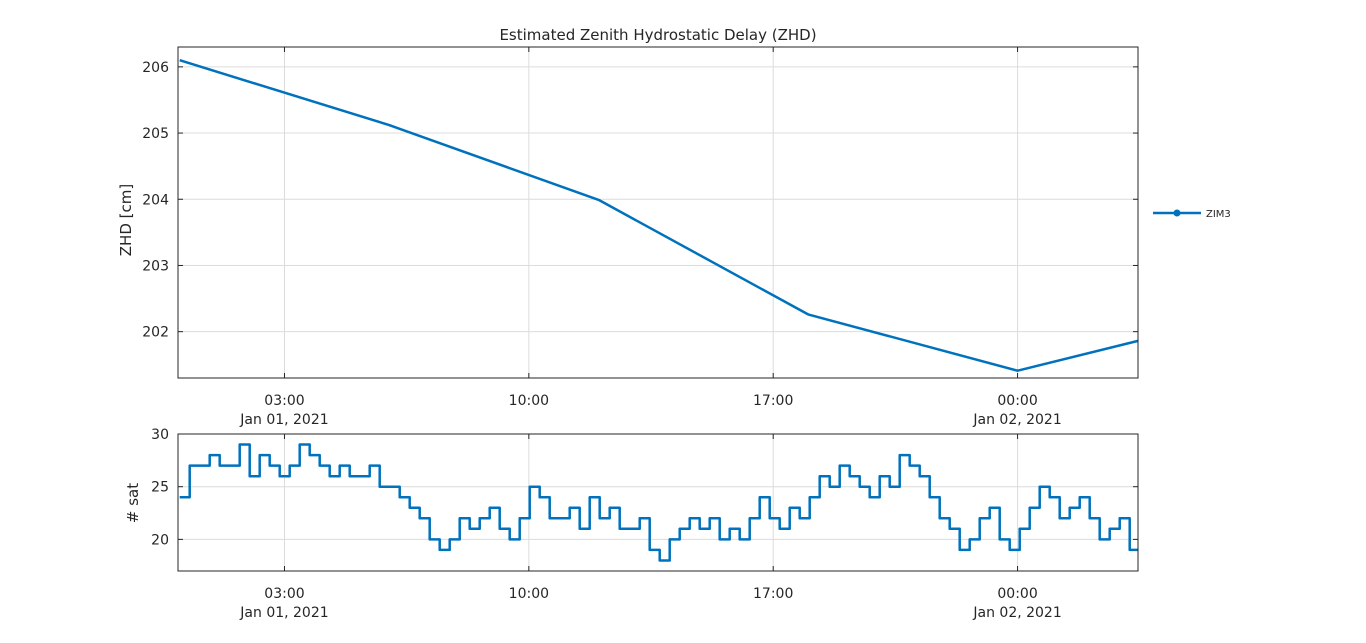 The image size is (1366, 643). Describe the element at coordinates (1192, 214) in the screenshot. I see `legend: ZIM3` at that location.